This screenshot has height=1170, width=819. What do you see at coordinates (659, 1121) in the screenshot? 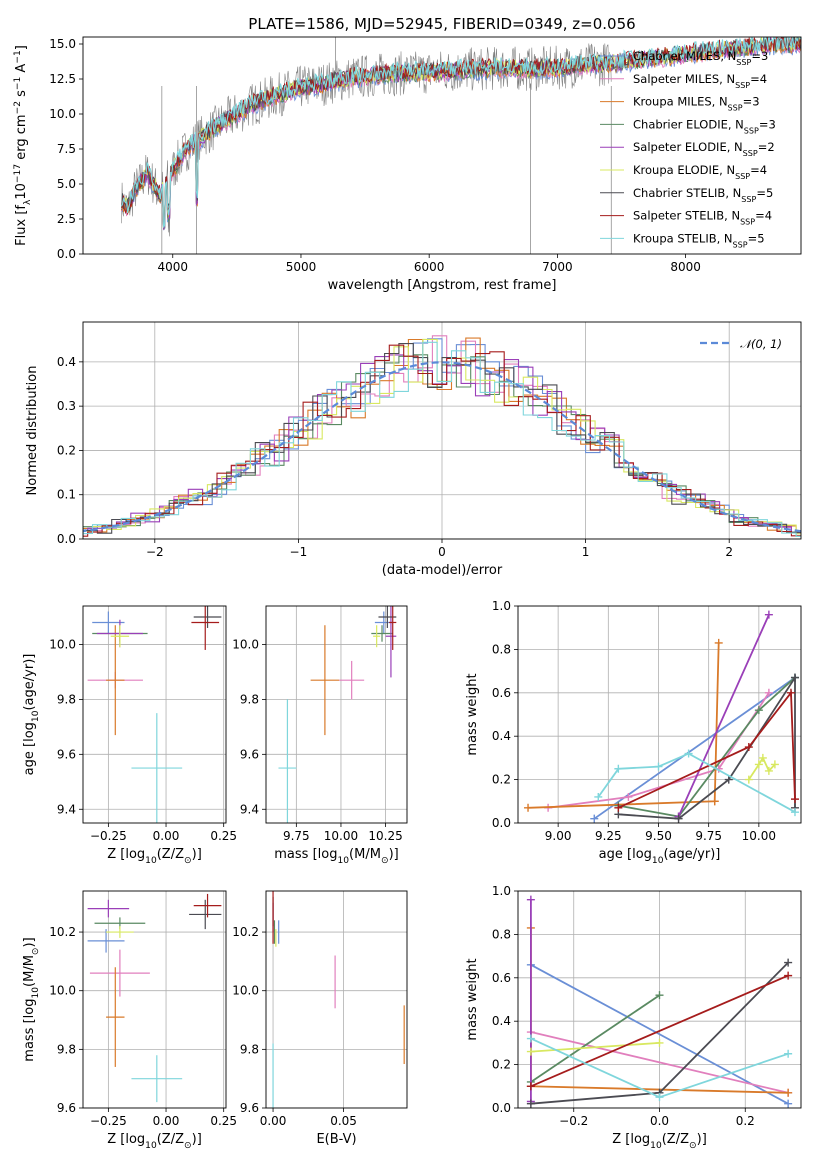
I see `x-tick-label: 0.0` at bounding box center [659, 1121].